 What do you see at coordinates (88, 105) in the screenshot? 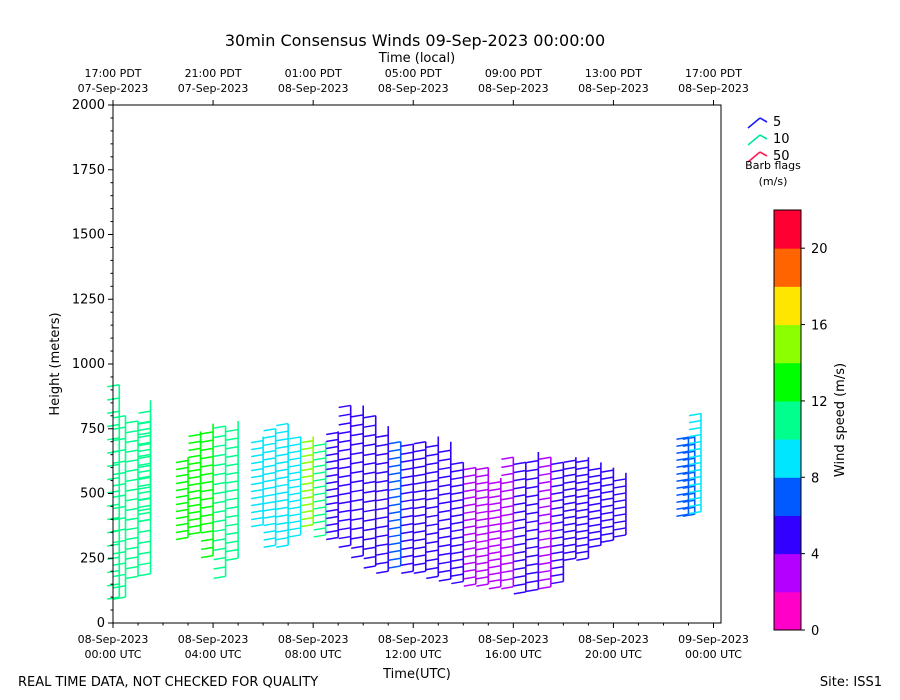
I see `y-tick-label: 2000` at bounding box center [88, 105].